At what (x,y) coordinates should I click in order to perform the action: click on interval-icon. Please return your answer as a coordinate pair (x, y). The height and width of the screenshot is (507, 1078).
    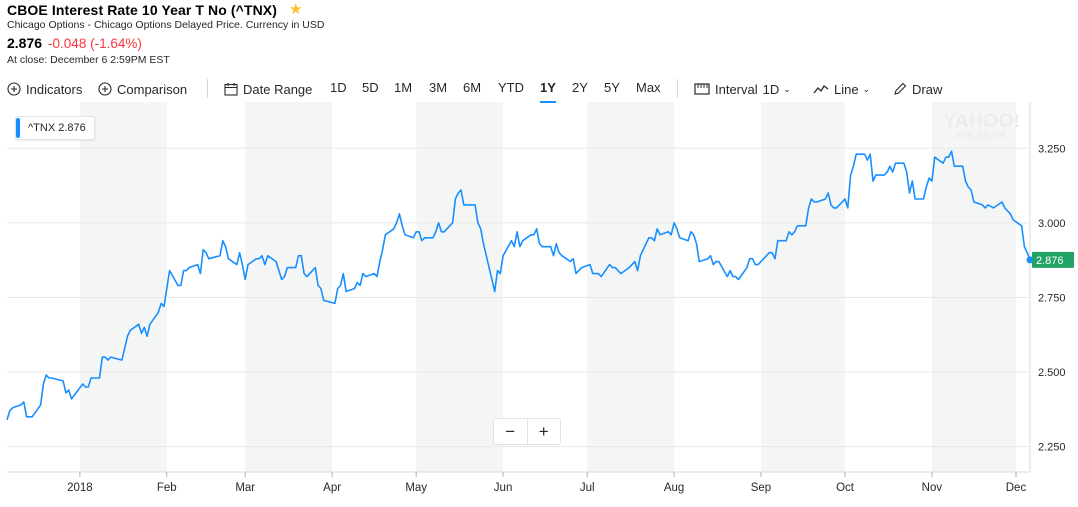
    Looking at the image, I should click on (702, 89).